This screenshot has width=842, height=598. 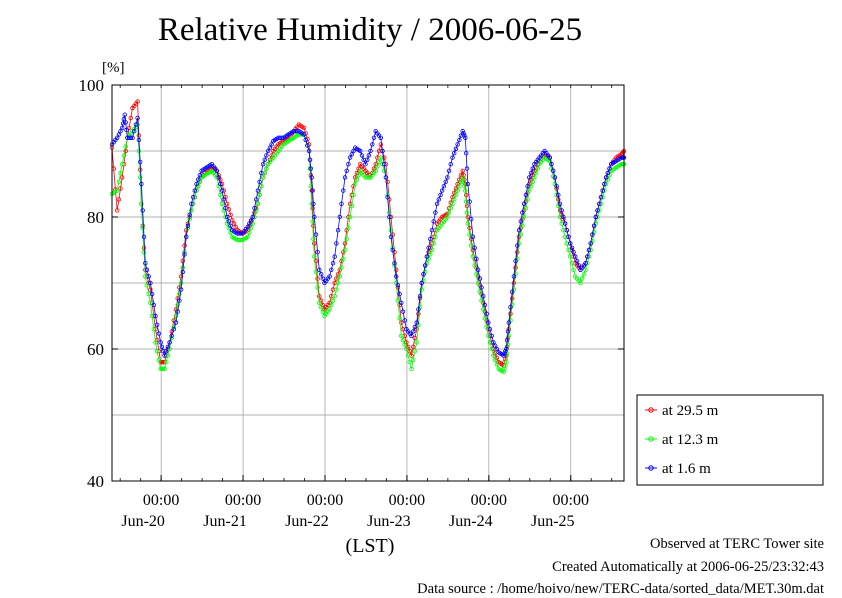 I want to click on y-tick-label: 100, so click(x=92, y=85).